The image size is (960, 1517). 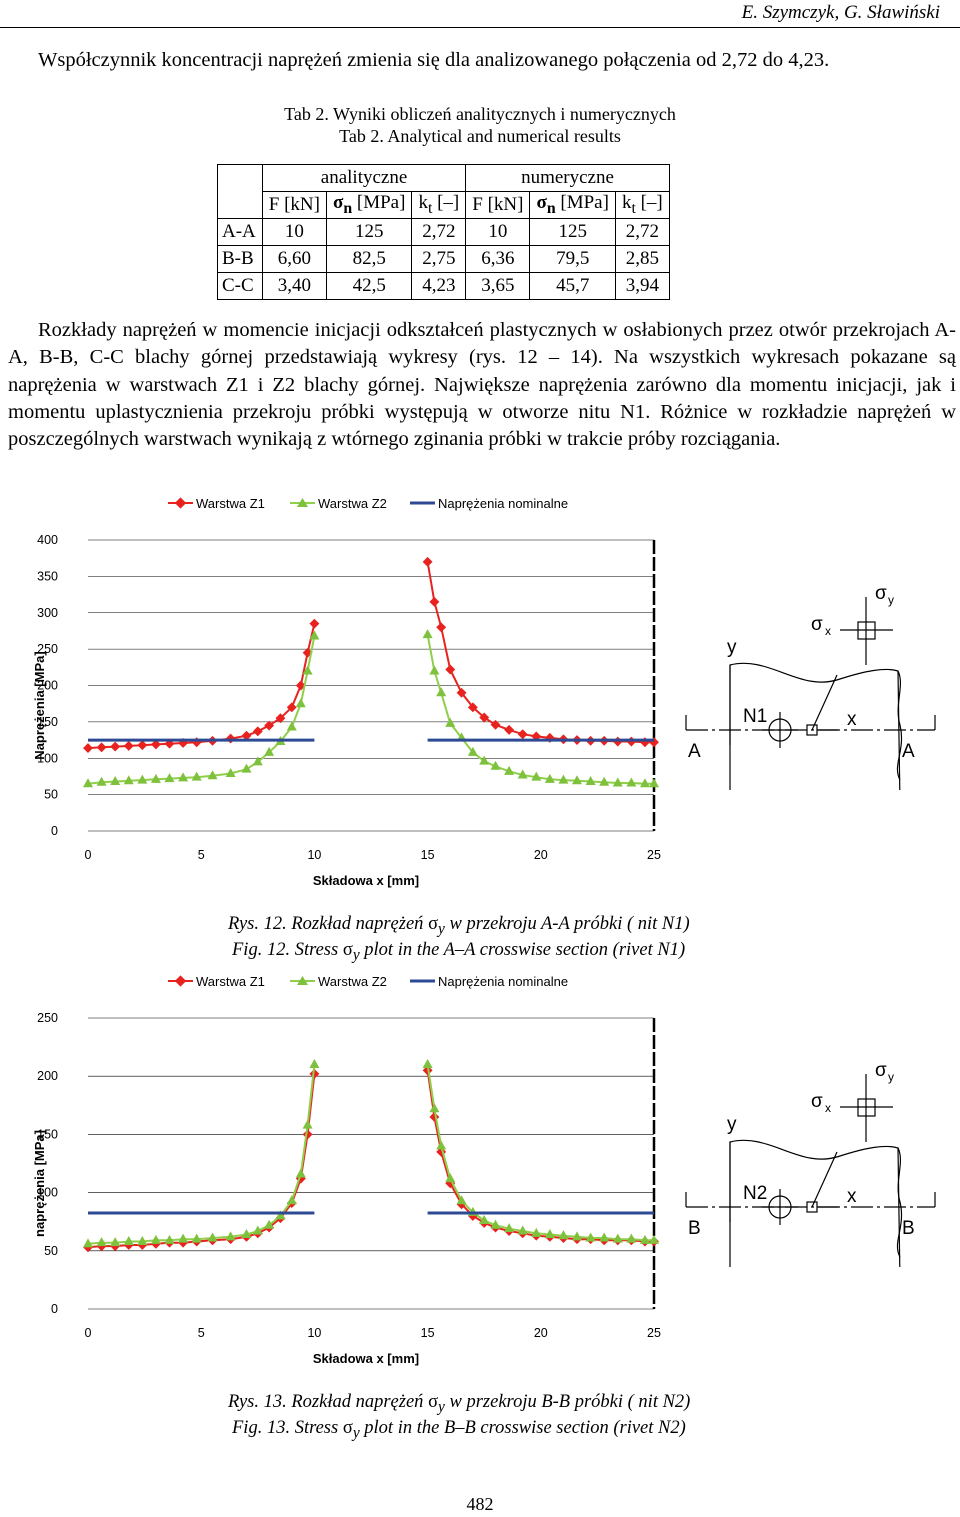 What do you see at coordinates (294, 286) in the screenshot?
I see `table-cell: 3,40` at bounding box center [294, 286].